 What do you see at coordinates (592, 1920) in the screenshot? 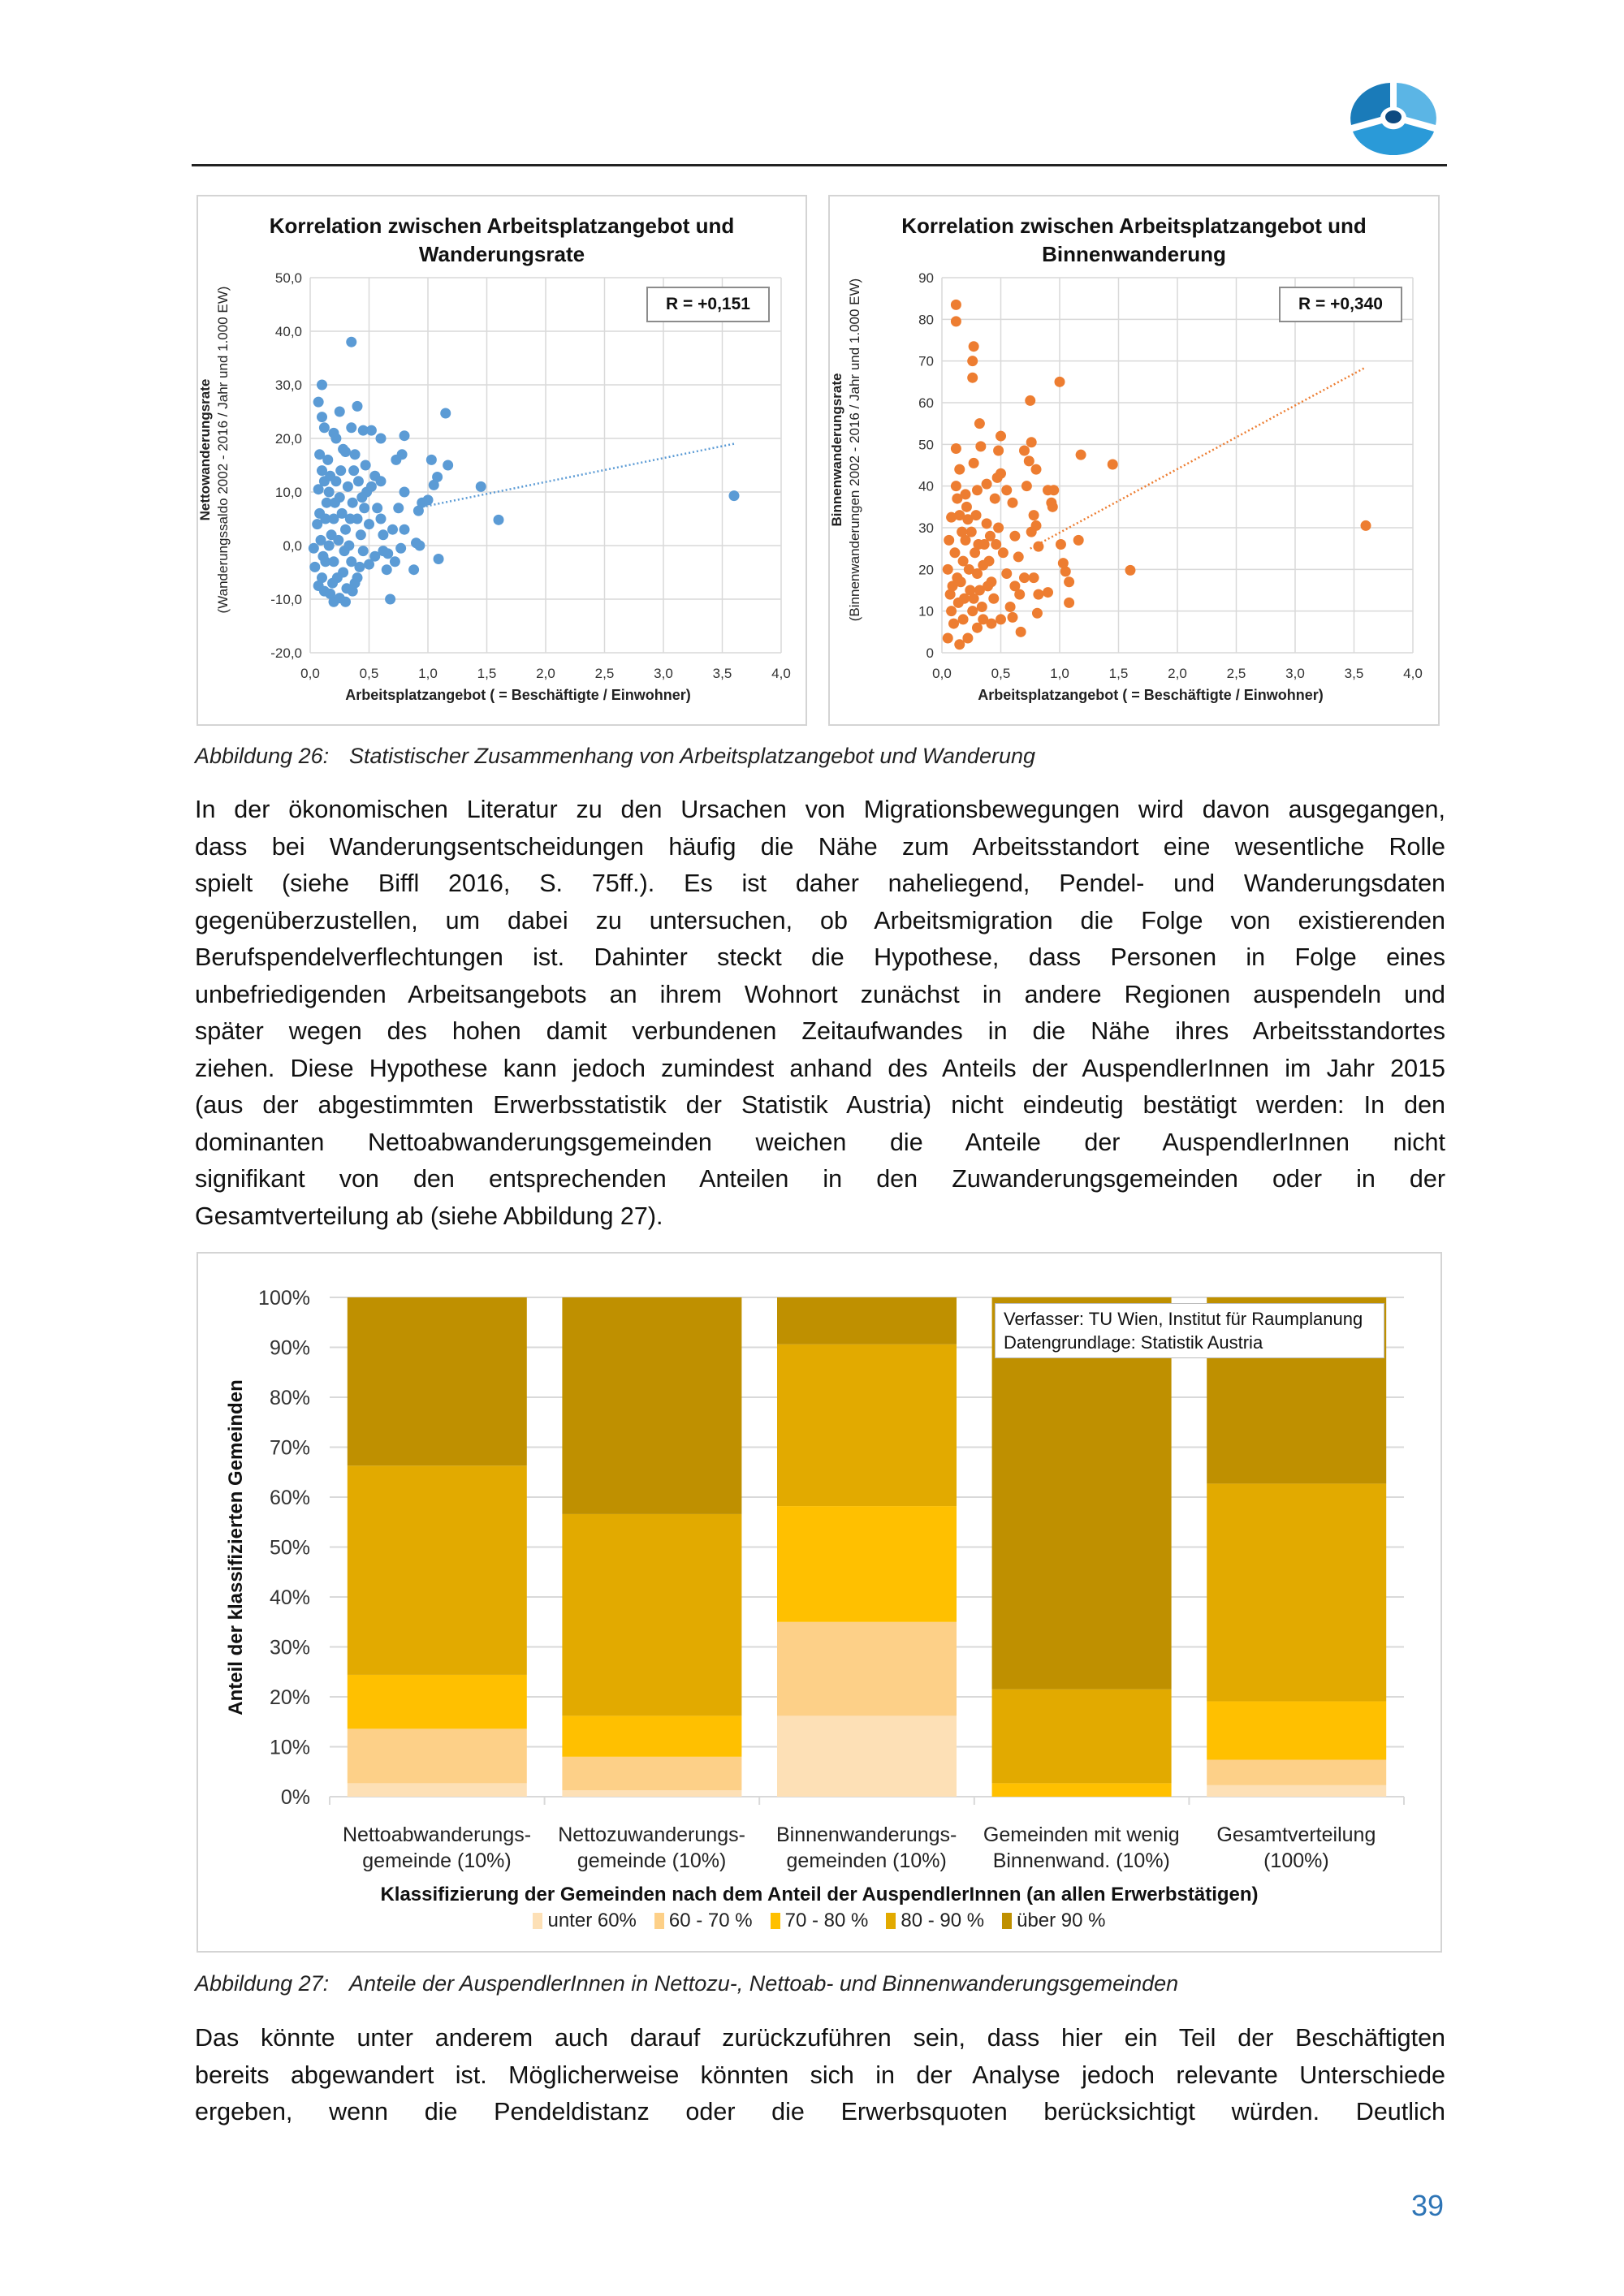
I see `legend-label: unter 60%` at bounding box center [592, 1920].